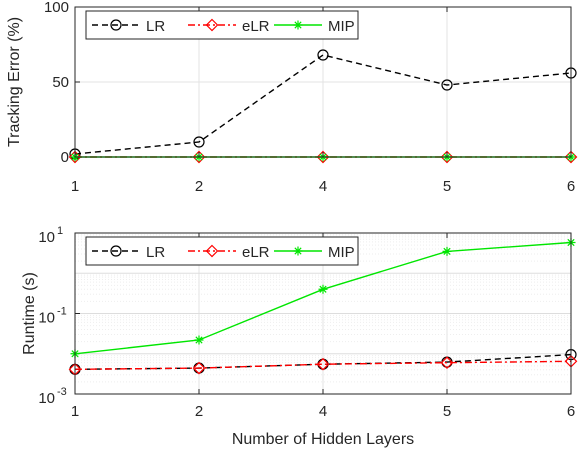 This screenshot has width=579, height=451. I want to click on y-tick-label: 100, so click(56, 8).